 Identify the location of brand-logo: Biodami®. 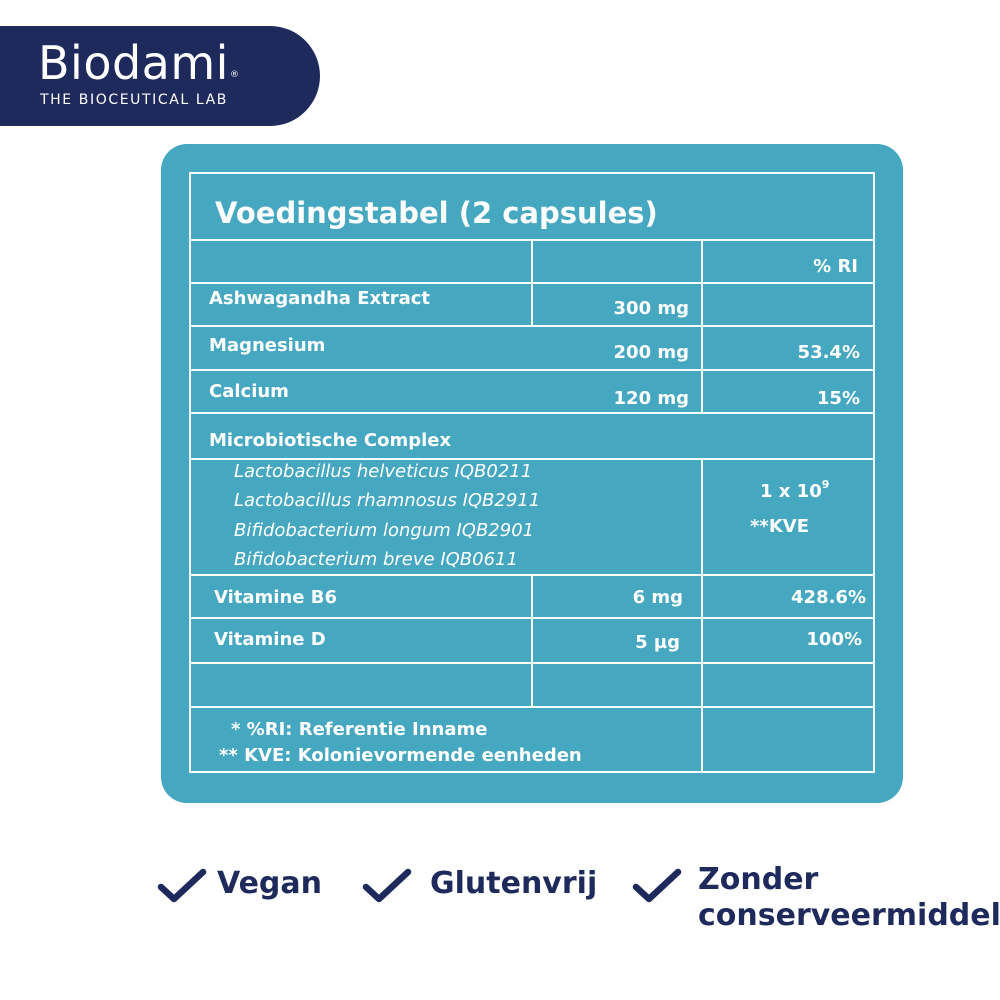
(138, 63).